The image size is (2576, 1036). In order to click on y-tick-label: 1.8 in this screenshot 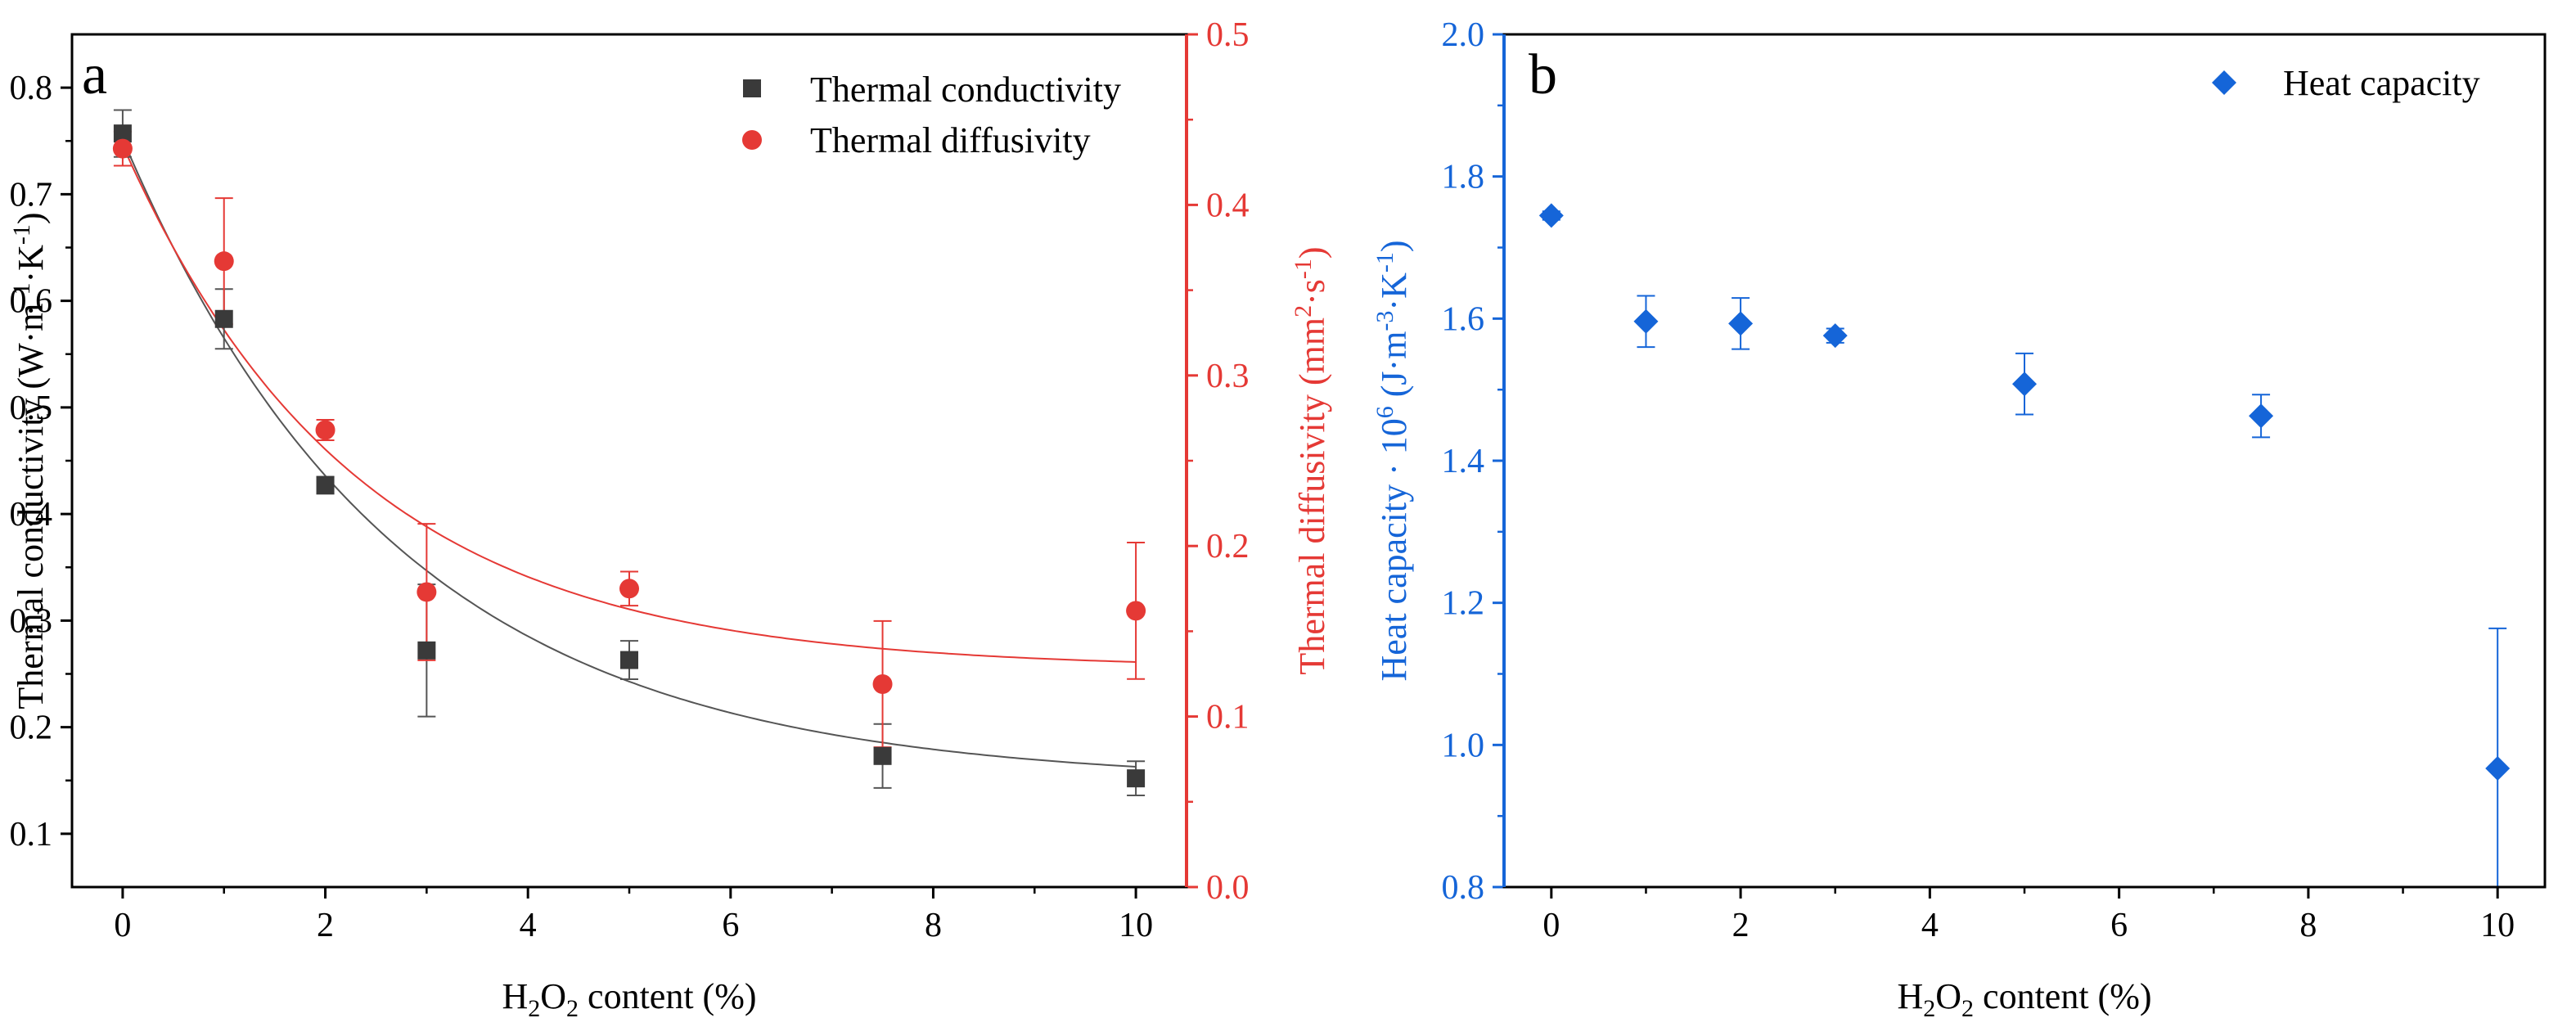, I will do `click(1464, 177)`.